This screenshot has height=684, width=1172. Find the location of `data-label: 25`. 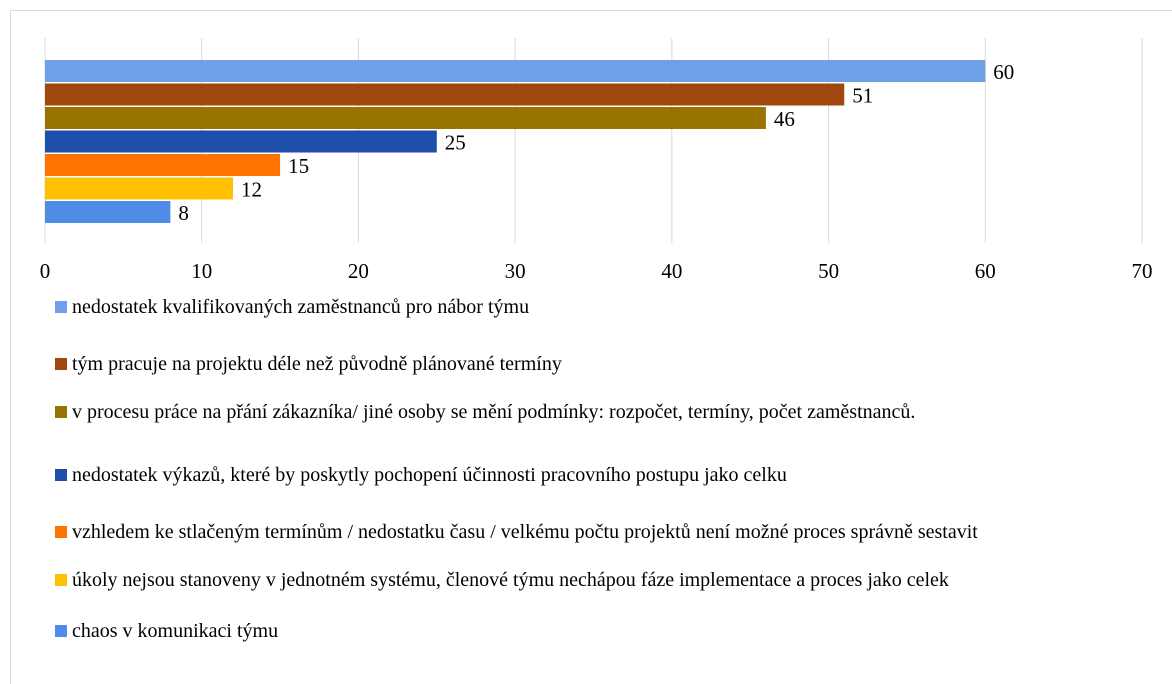

data-label: 25 is located at coordinates (455, 142).